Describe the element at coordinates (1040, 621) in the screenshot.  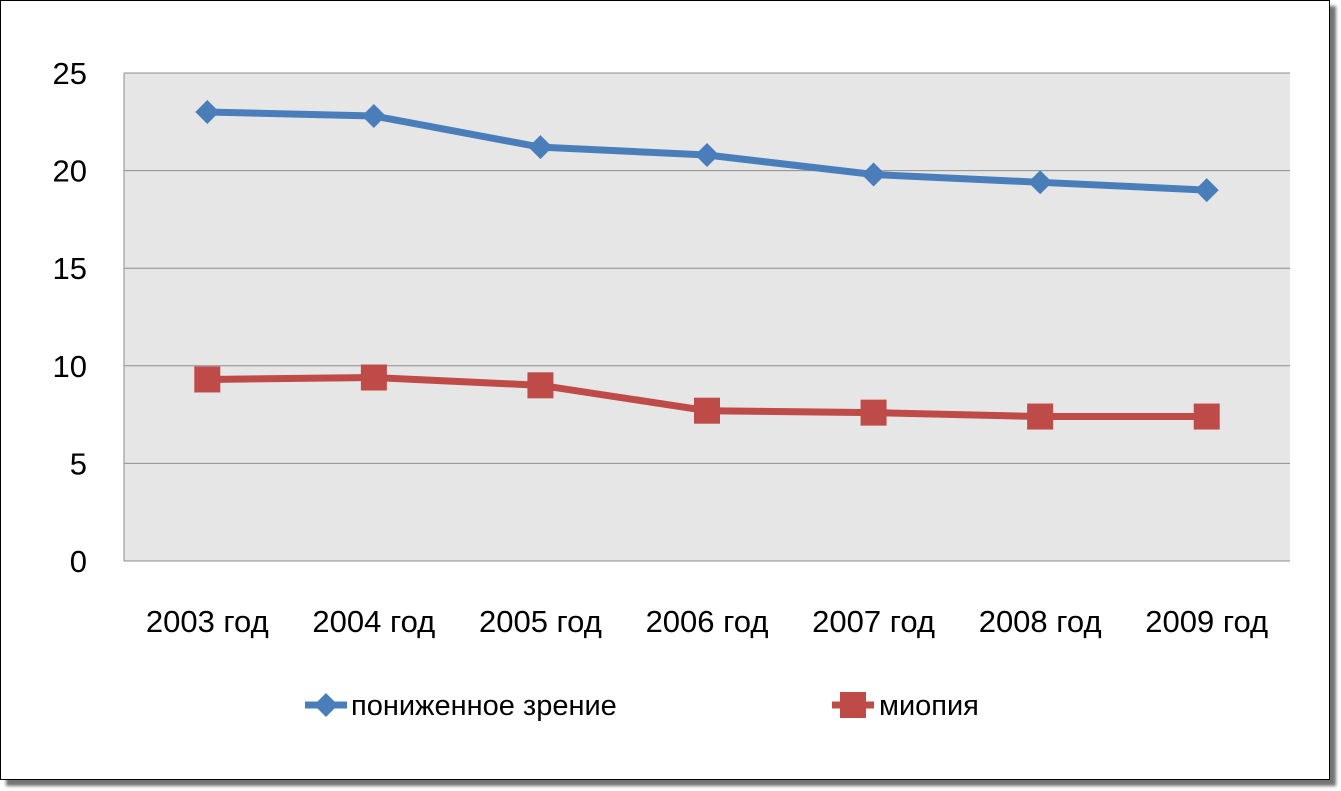
I see `x-tick-label: 2008 год` at that location.